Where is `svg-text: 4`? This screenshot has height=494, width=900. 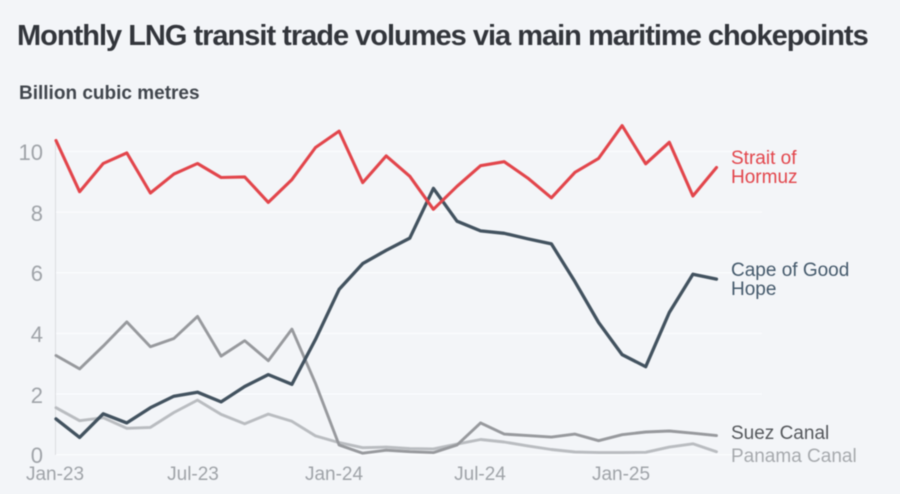
svg-text: 4 is located at coordinates (37, 334).